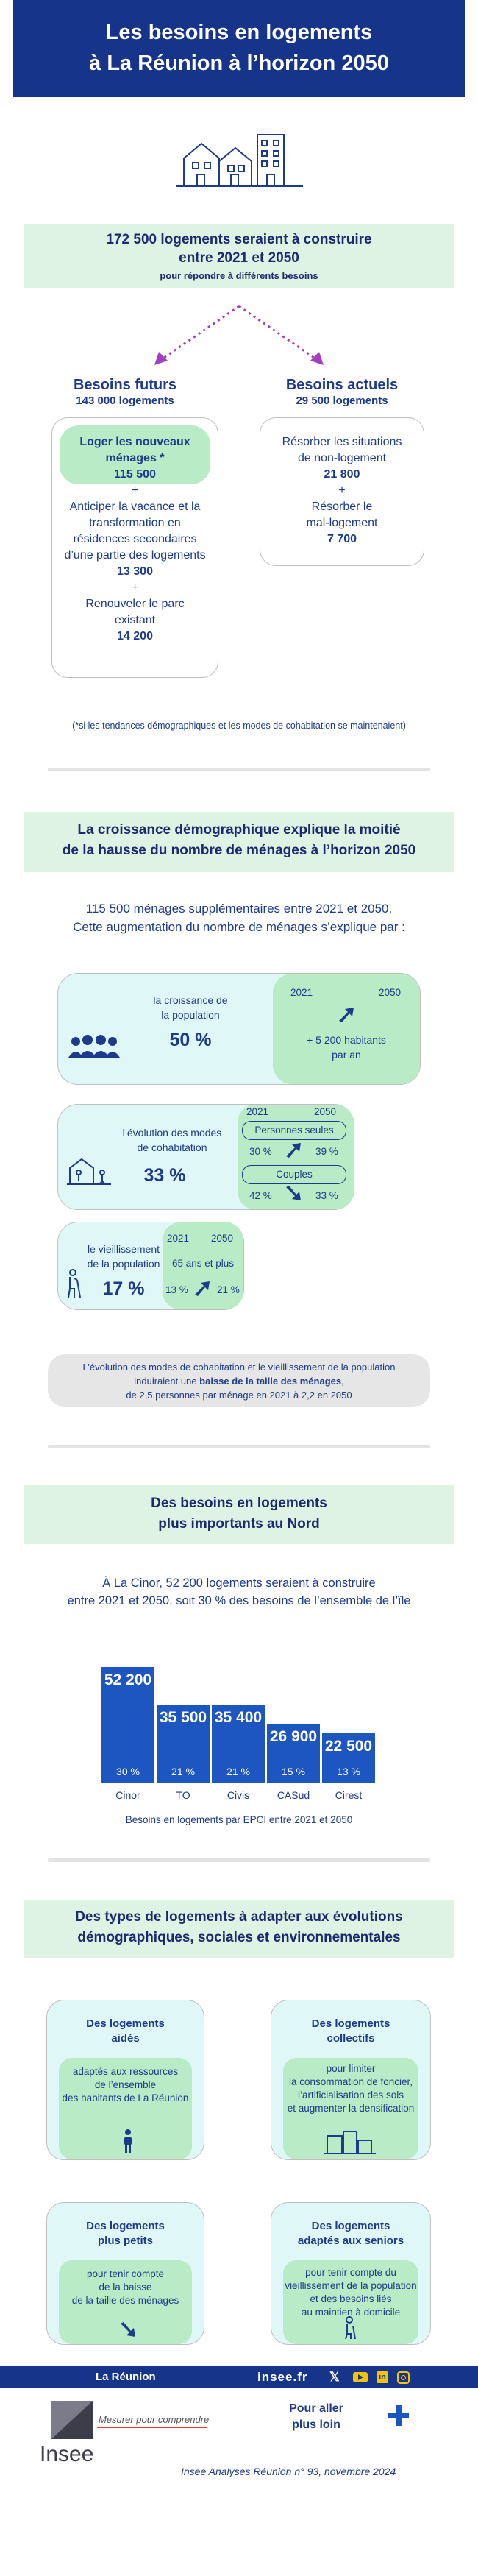 This screenshot has width=478, height=2576. Describe the element at coordinates (125, 2071) in the screenshot. I see `card1-desc-l1: adaptés aux ressources` at that location.